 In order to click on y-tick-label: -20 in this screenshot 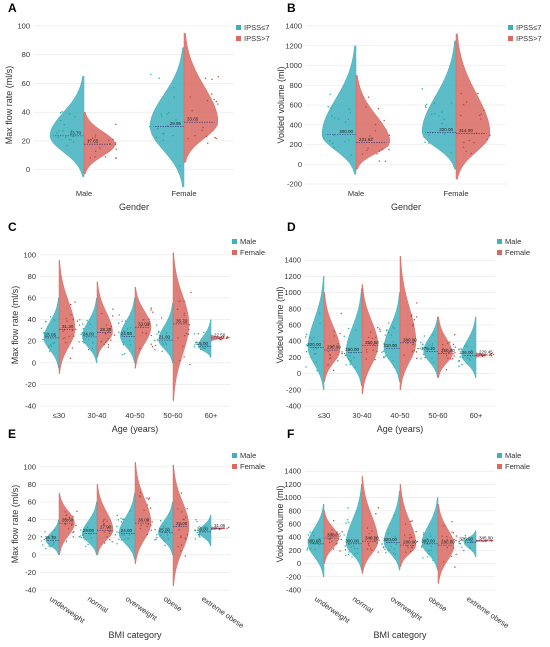, I will do `click(30, 572)`.